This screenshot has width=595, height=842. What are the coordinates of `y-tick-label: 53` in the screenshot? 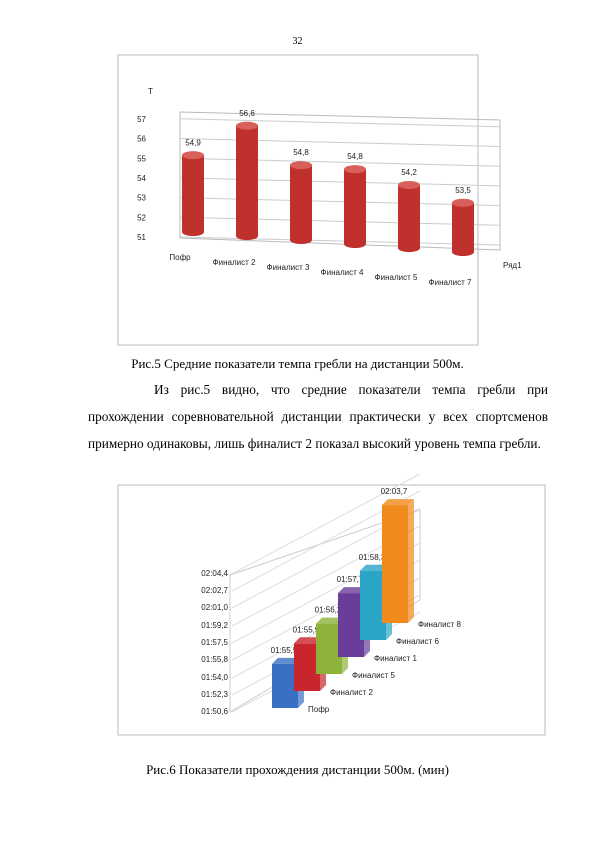 It's located at (141, 198).